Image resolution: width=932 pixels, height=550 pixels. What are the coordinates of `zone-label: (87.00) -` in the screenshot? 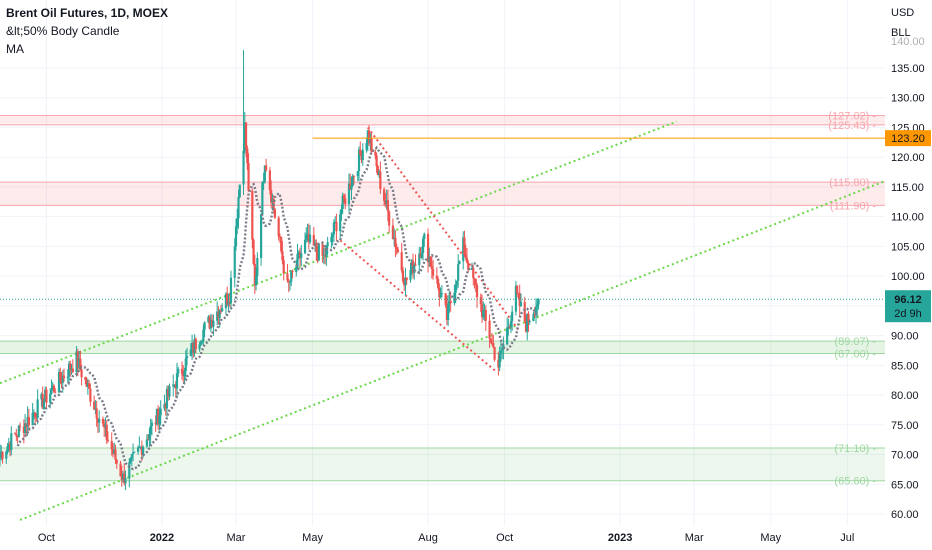 It's located at (855, 354).